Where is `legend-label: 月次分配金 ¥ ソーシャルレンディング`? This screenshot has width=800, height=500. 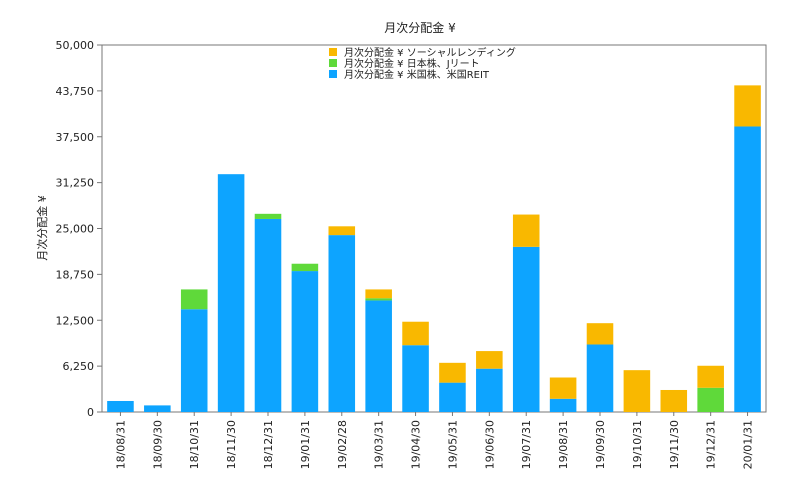 legend-label: 月次分配金 ¥ ソーシャルレンディング is located at coordinates (430, 52).